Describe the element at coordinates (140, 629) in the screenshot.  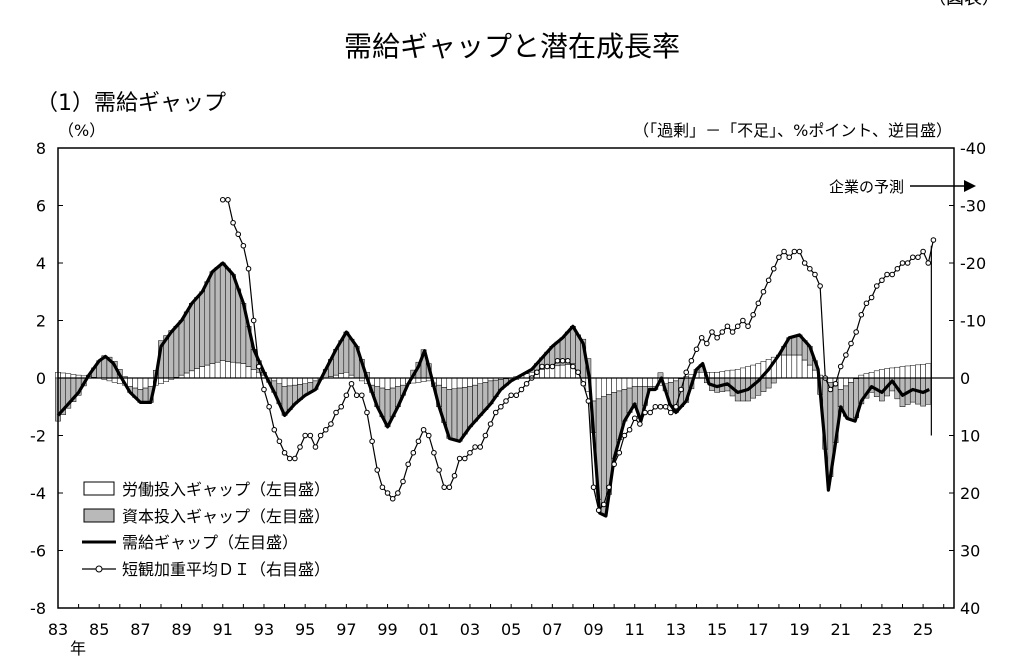
I see `x-tick-label: 87` at that location.